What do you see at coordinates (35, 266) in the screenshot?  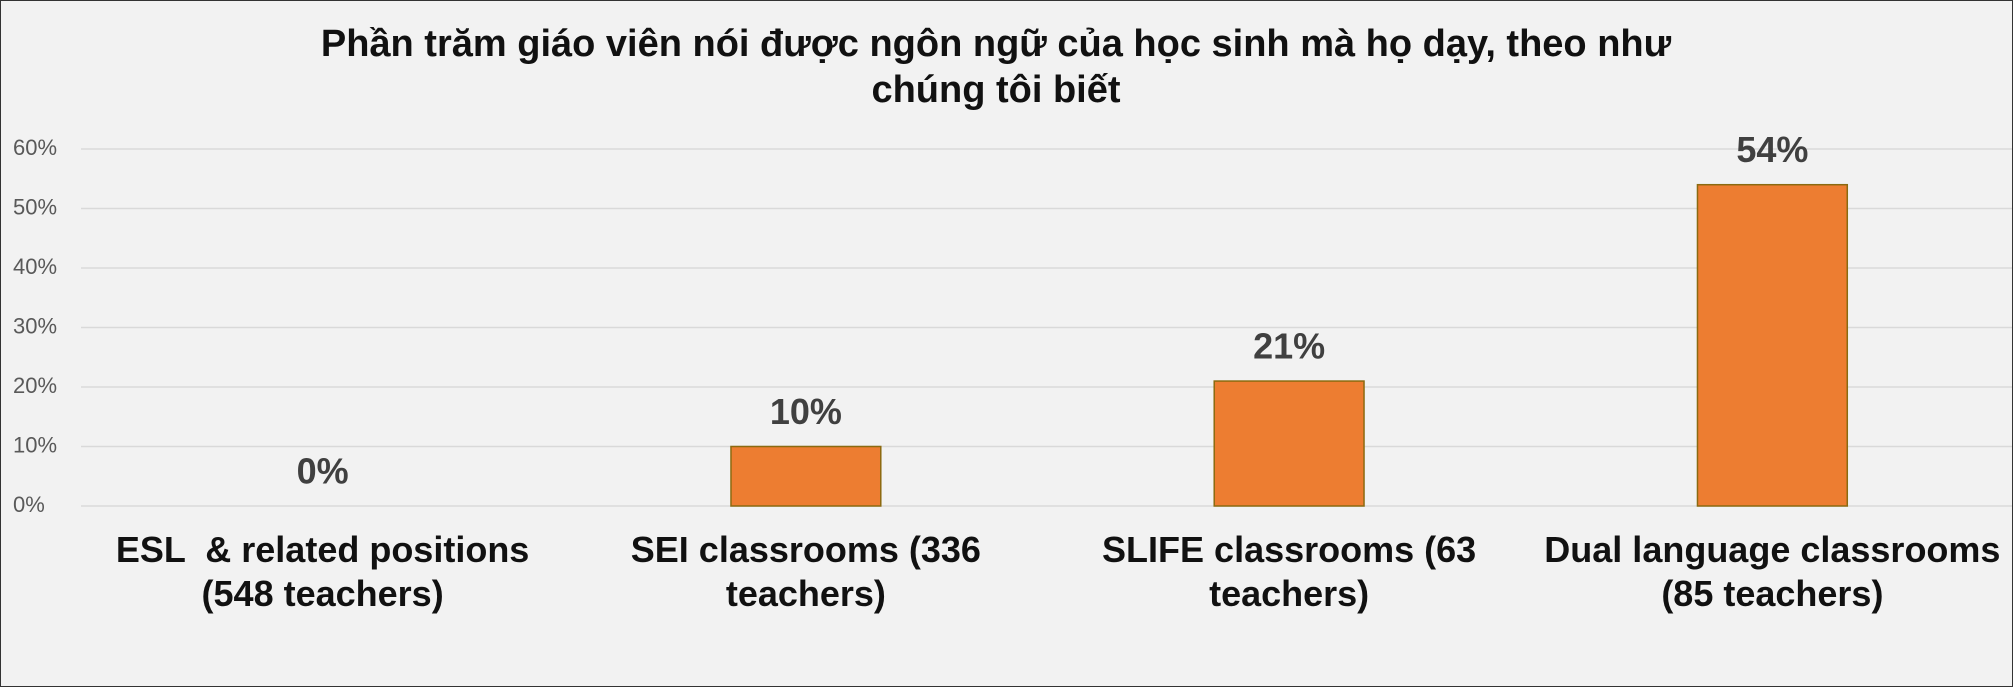 I see `y-tick-label: 40%` at bounding box center [35, 266].